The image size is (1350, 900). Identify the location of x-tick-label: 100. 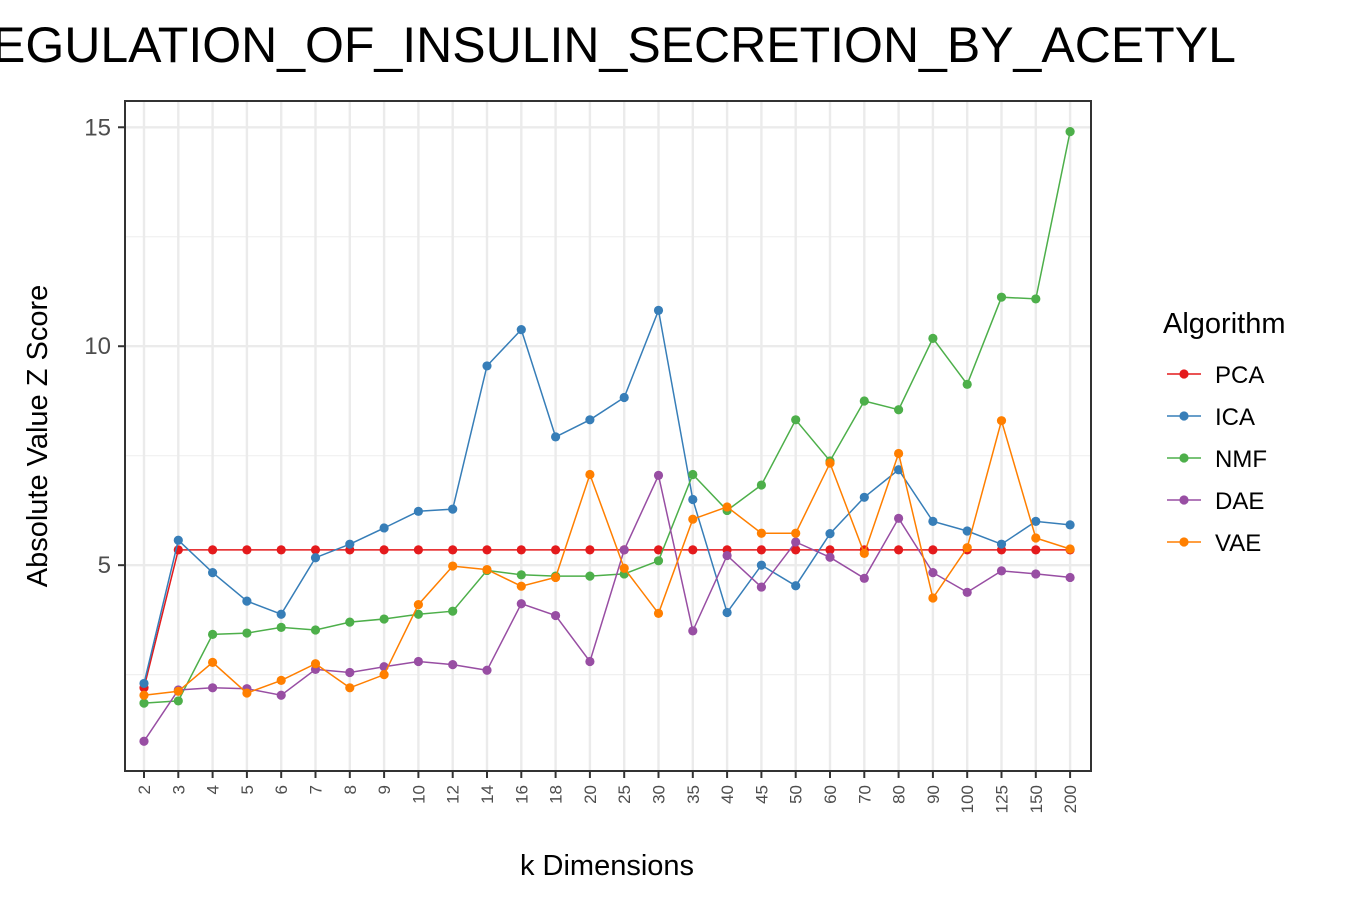
(967, 799).